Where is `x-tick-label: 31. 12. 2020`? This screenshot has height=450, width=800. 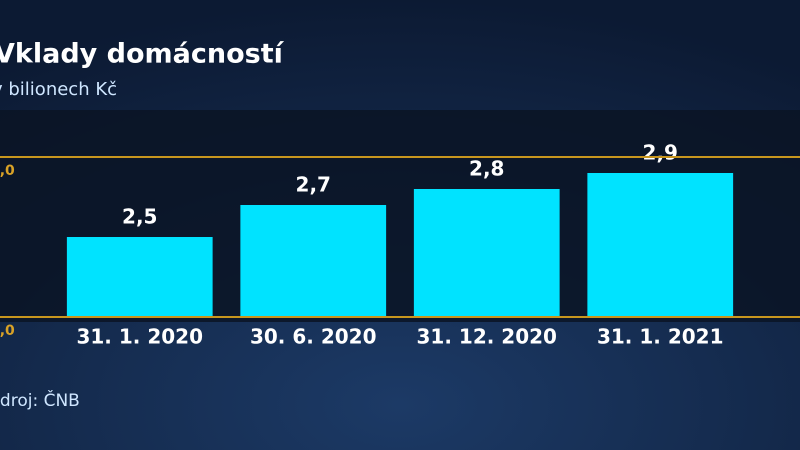 x-tick-label: 31. 12. 2020 is located at coordinates (487, 337).